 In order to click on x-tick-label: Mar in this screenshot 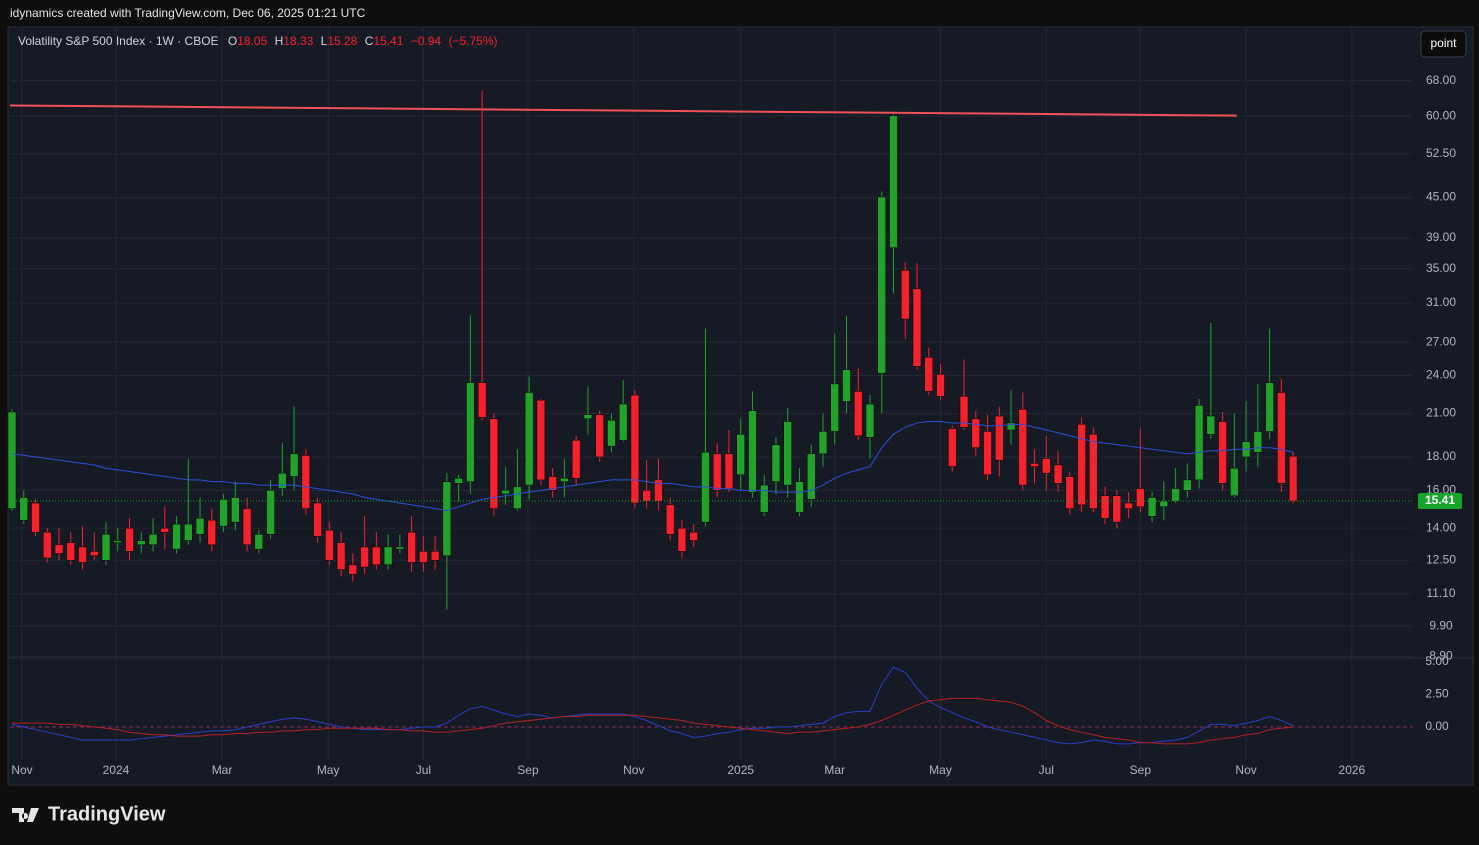, I will do `click(222, 770)`.